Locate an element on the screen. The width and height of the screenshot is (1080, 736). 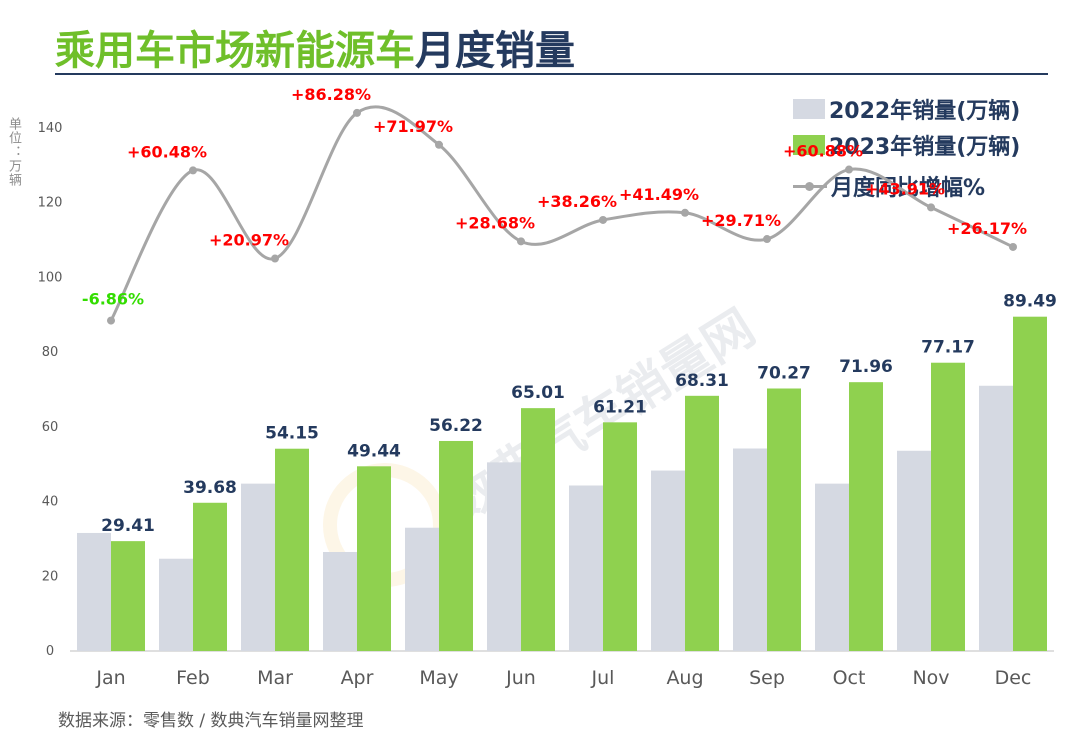
x-tick-label: Jan is located at coordinates (110, 678).